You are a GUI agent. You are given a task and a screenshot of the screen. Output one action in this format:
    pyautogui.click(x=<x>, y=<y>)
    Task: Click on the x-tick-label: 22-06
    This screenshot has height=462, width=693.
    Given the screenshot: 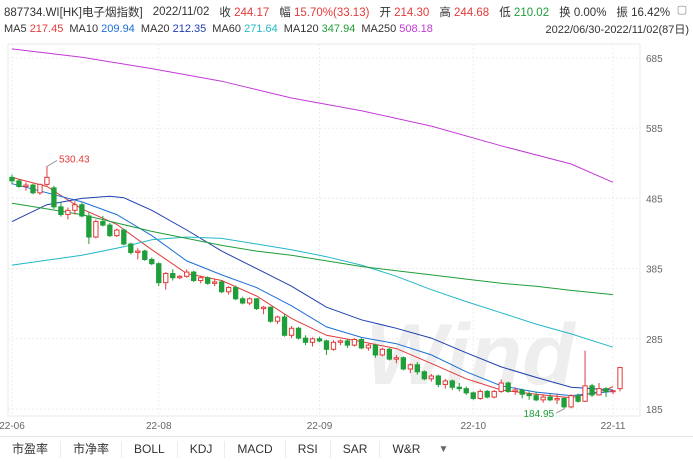 What is the action you would take?
    pyautogui.click(x=12, y=426)
    